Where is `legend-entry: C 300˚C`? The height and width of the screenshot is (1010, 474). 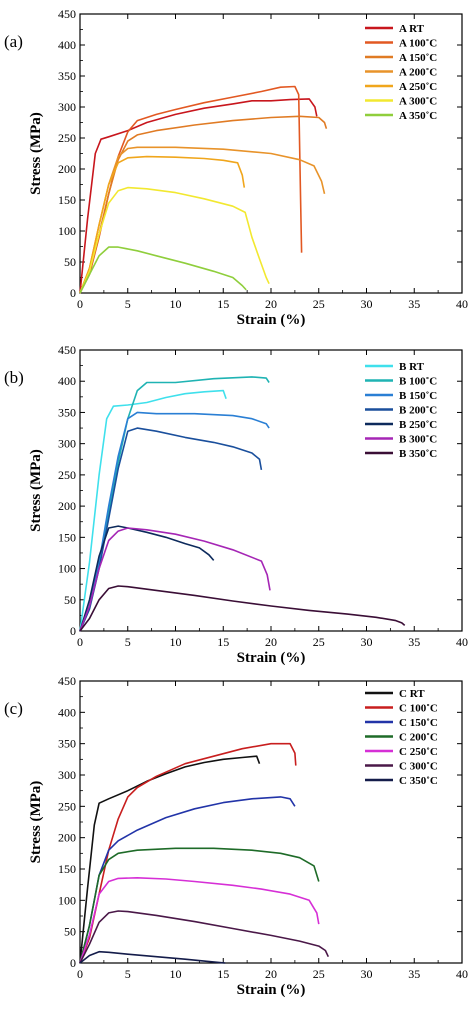
legend-entry: C 300˚C is located at coordinates (418, 767).